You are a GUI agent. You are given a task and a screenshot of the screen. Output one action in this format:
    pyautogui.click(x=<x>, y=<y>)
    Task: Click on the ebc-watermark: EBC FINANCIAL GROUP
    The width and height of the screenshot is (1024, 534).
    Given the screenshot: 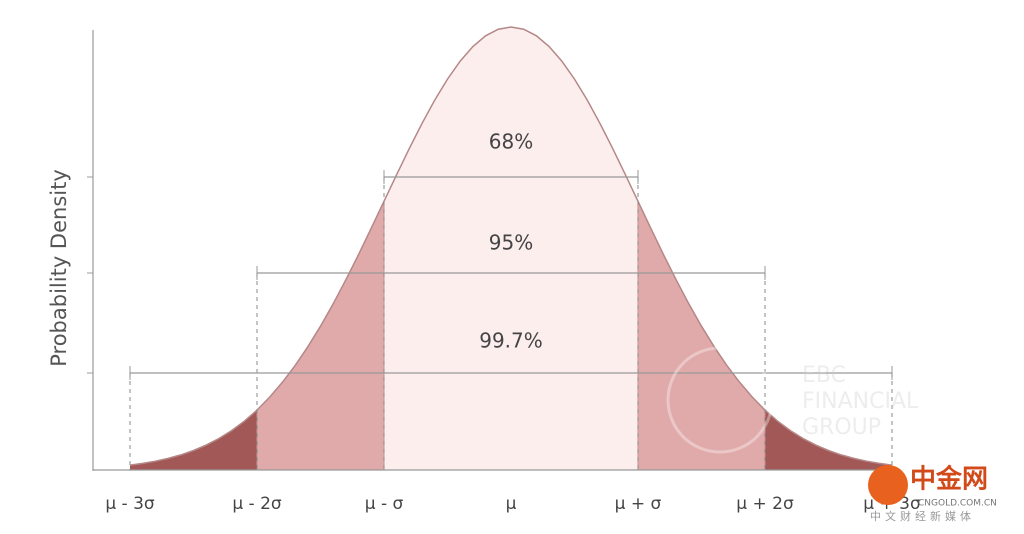 What is the action you would take?
    pyautogui.click(x=792, y=400)
    